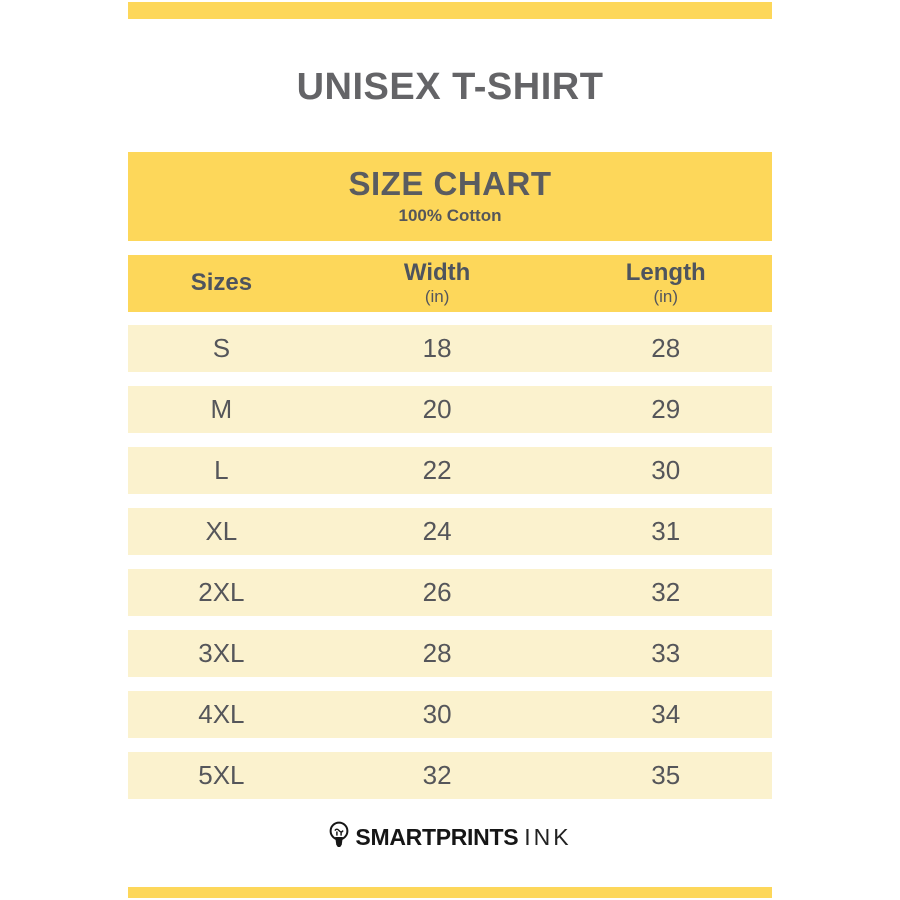  I want to click on table-row-5xl: 5XL 32 35, so click(450, 775).